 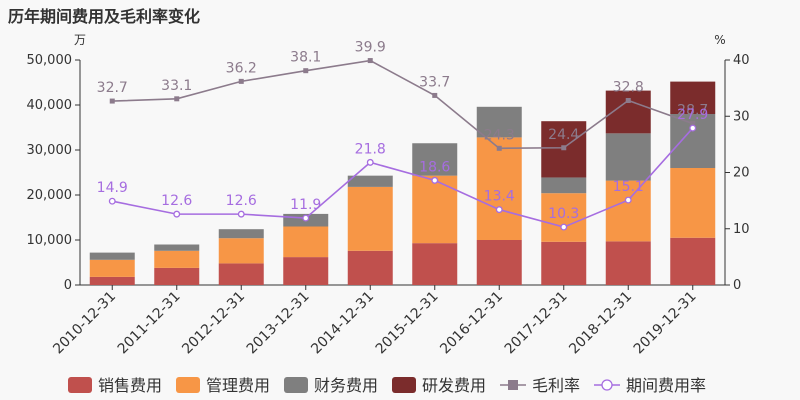 What do you see at coordinates (499, 197) in the screenshot?
I see `data-label: 13.4` at bounding box center [499, 197].